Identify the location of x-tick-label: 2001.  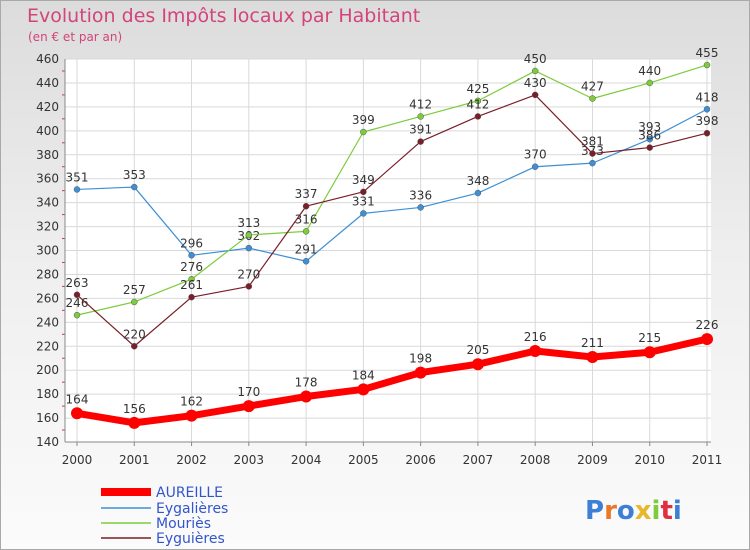
(134, 460).